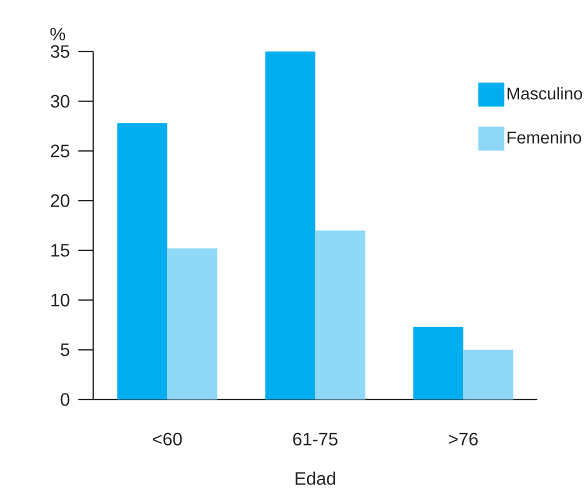 The width and height of the screenshot is (588, 491). Describe the element at coordinates (167, 439) in the screenshot. I see `x-tick-label: <60` at that location.